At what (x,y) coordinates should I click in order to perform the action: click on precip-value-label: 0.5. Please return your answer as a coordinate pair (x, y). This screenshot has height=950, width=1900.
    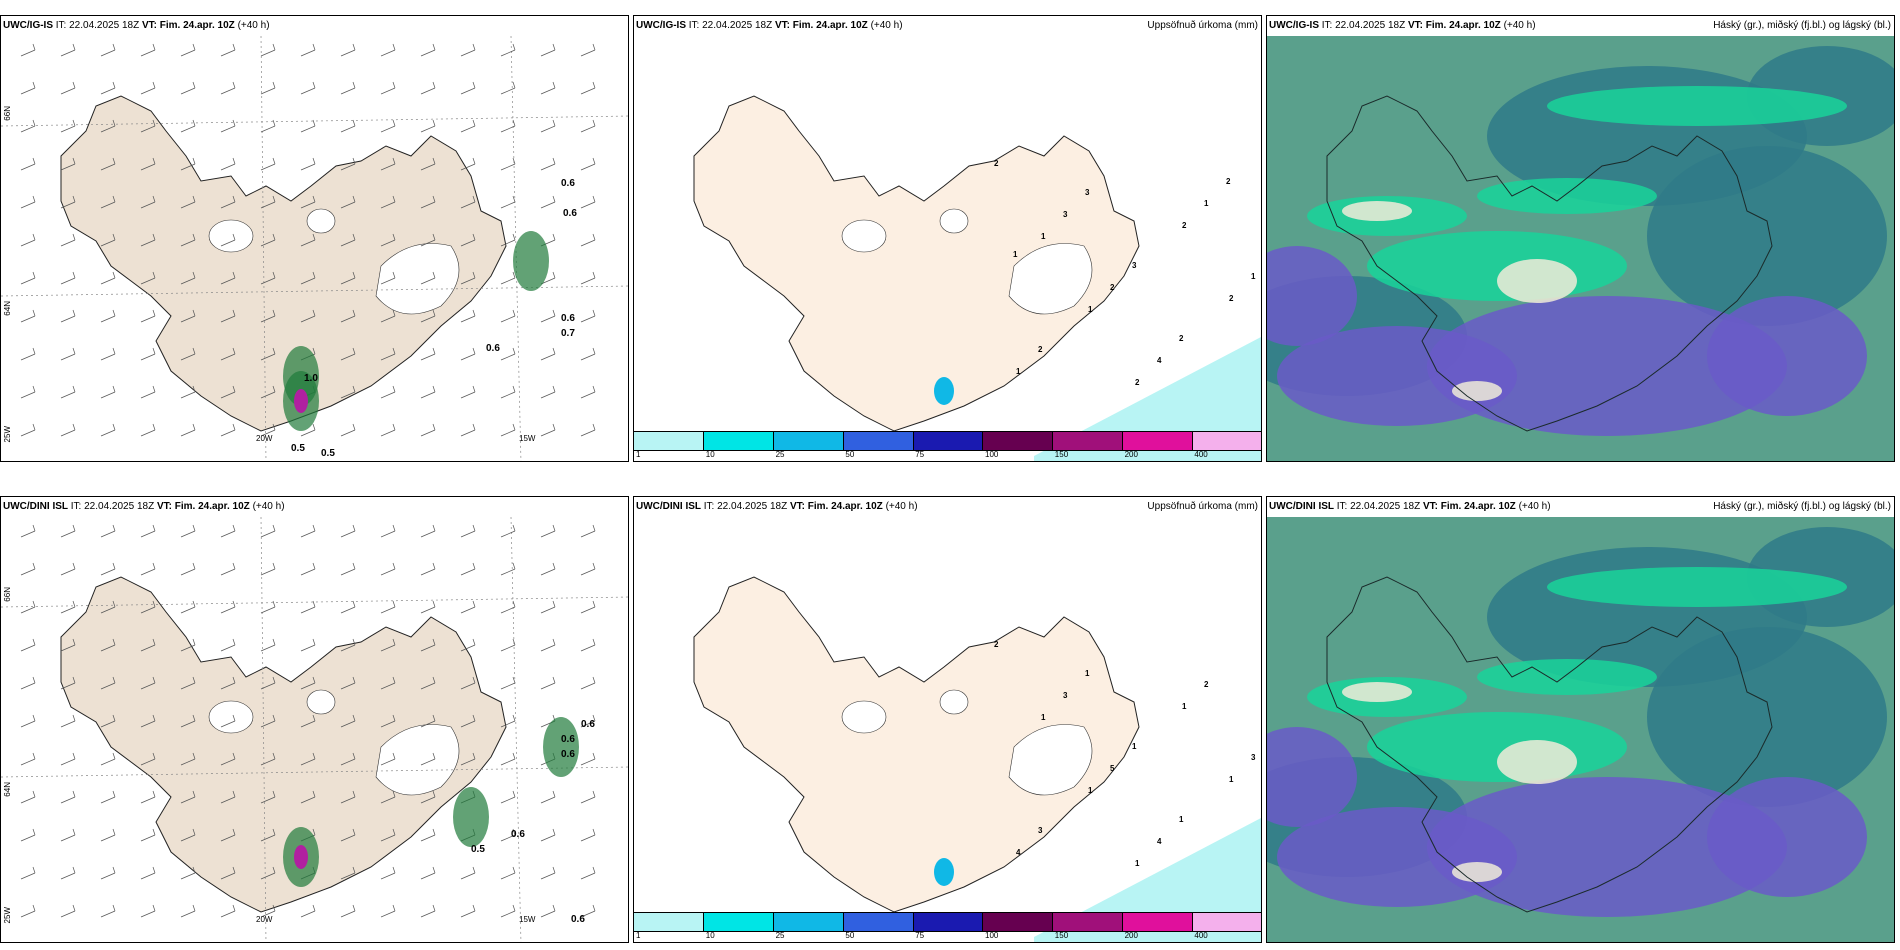
    Looking at the image, I should click on (298, 448).